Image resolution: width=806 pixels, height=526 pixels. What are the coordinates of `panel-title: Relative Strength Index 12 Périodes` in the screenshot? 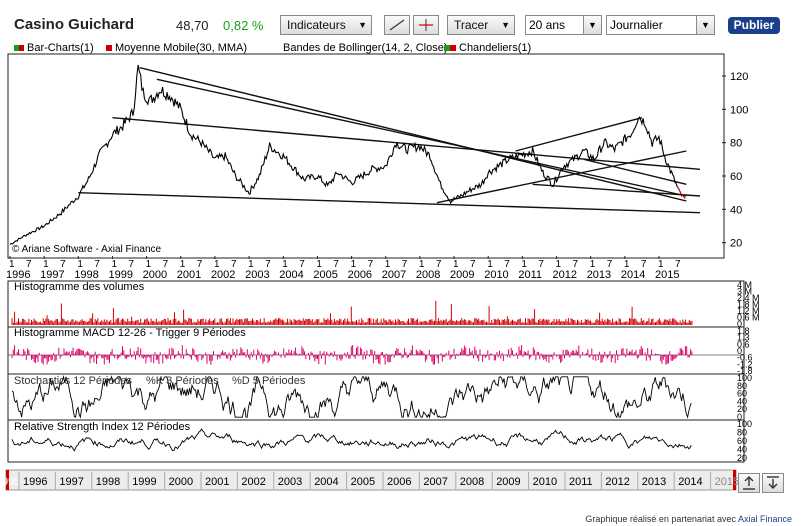 It's located at (102, 427).